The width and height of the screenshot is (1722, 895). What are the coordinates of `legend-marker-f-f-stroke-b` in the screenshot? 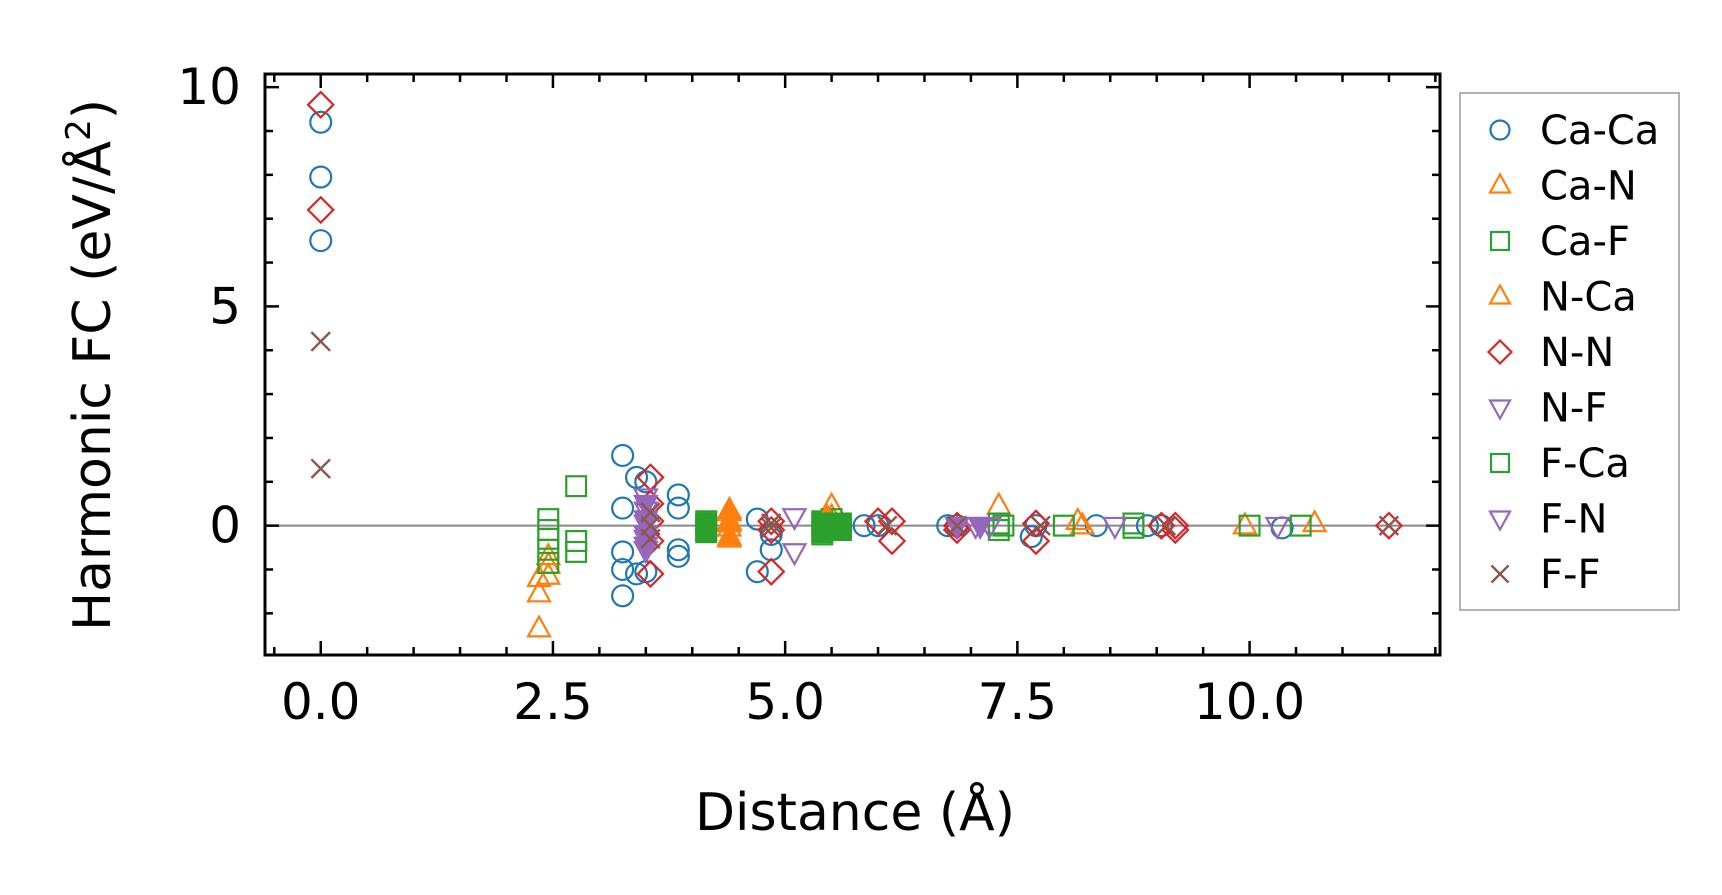 It's located at (1500, 574).